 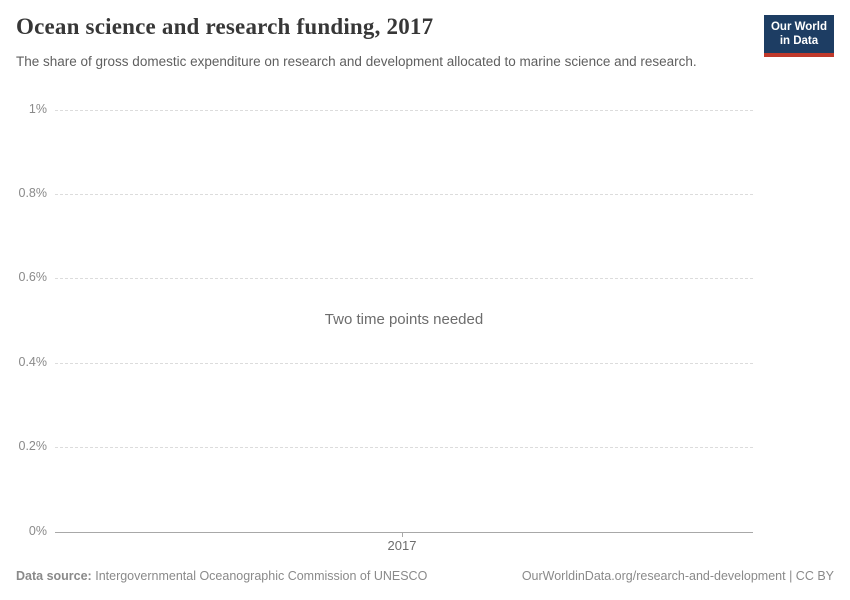 I want to click on x-axis-tick-mark, so click(x=402, y=534).